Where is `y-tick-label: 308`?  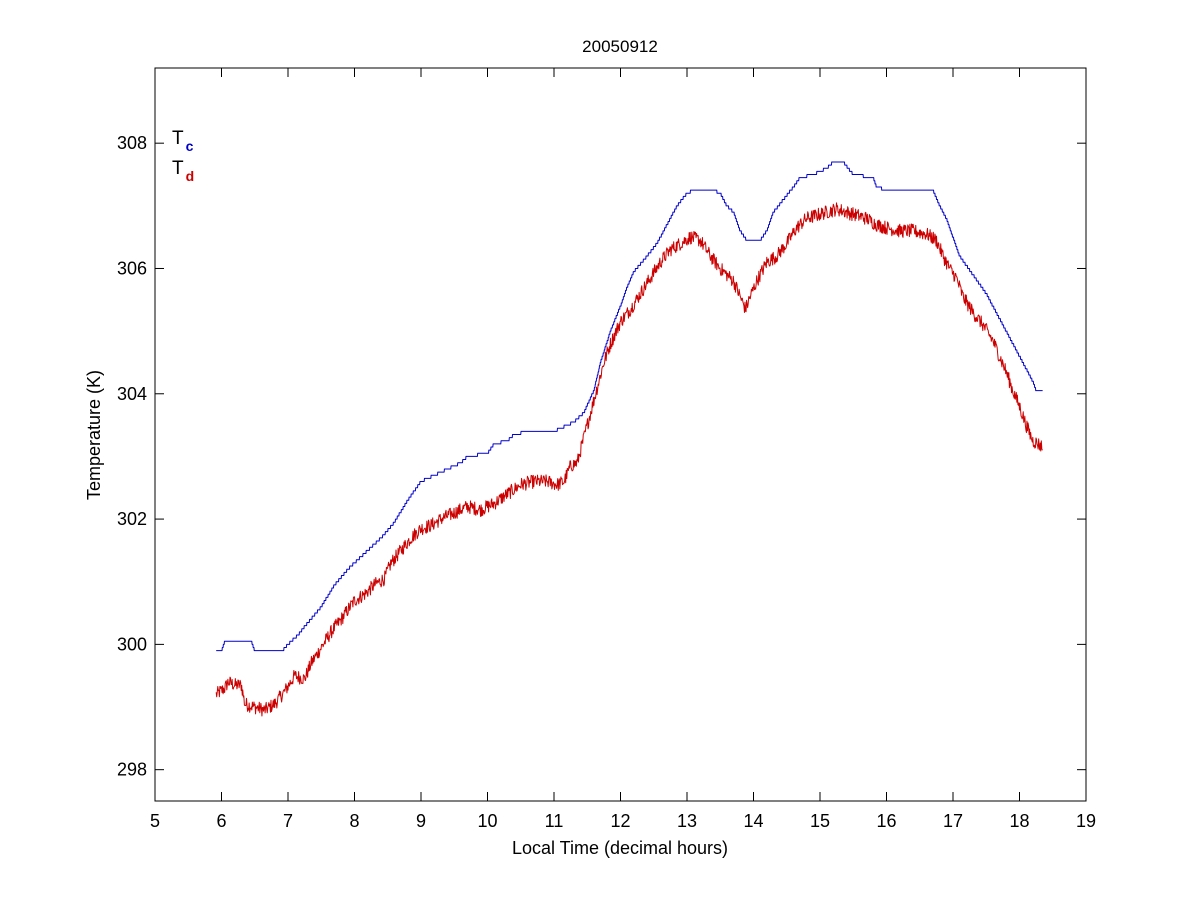
y-tick-label: 308 is located at coordinates (132, 143).